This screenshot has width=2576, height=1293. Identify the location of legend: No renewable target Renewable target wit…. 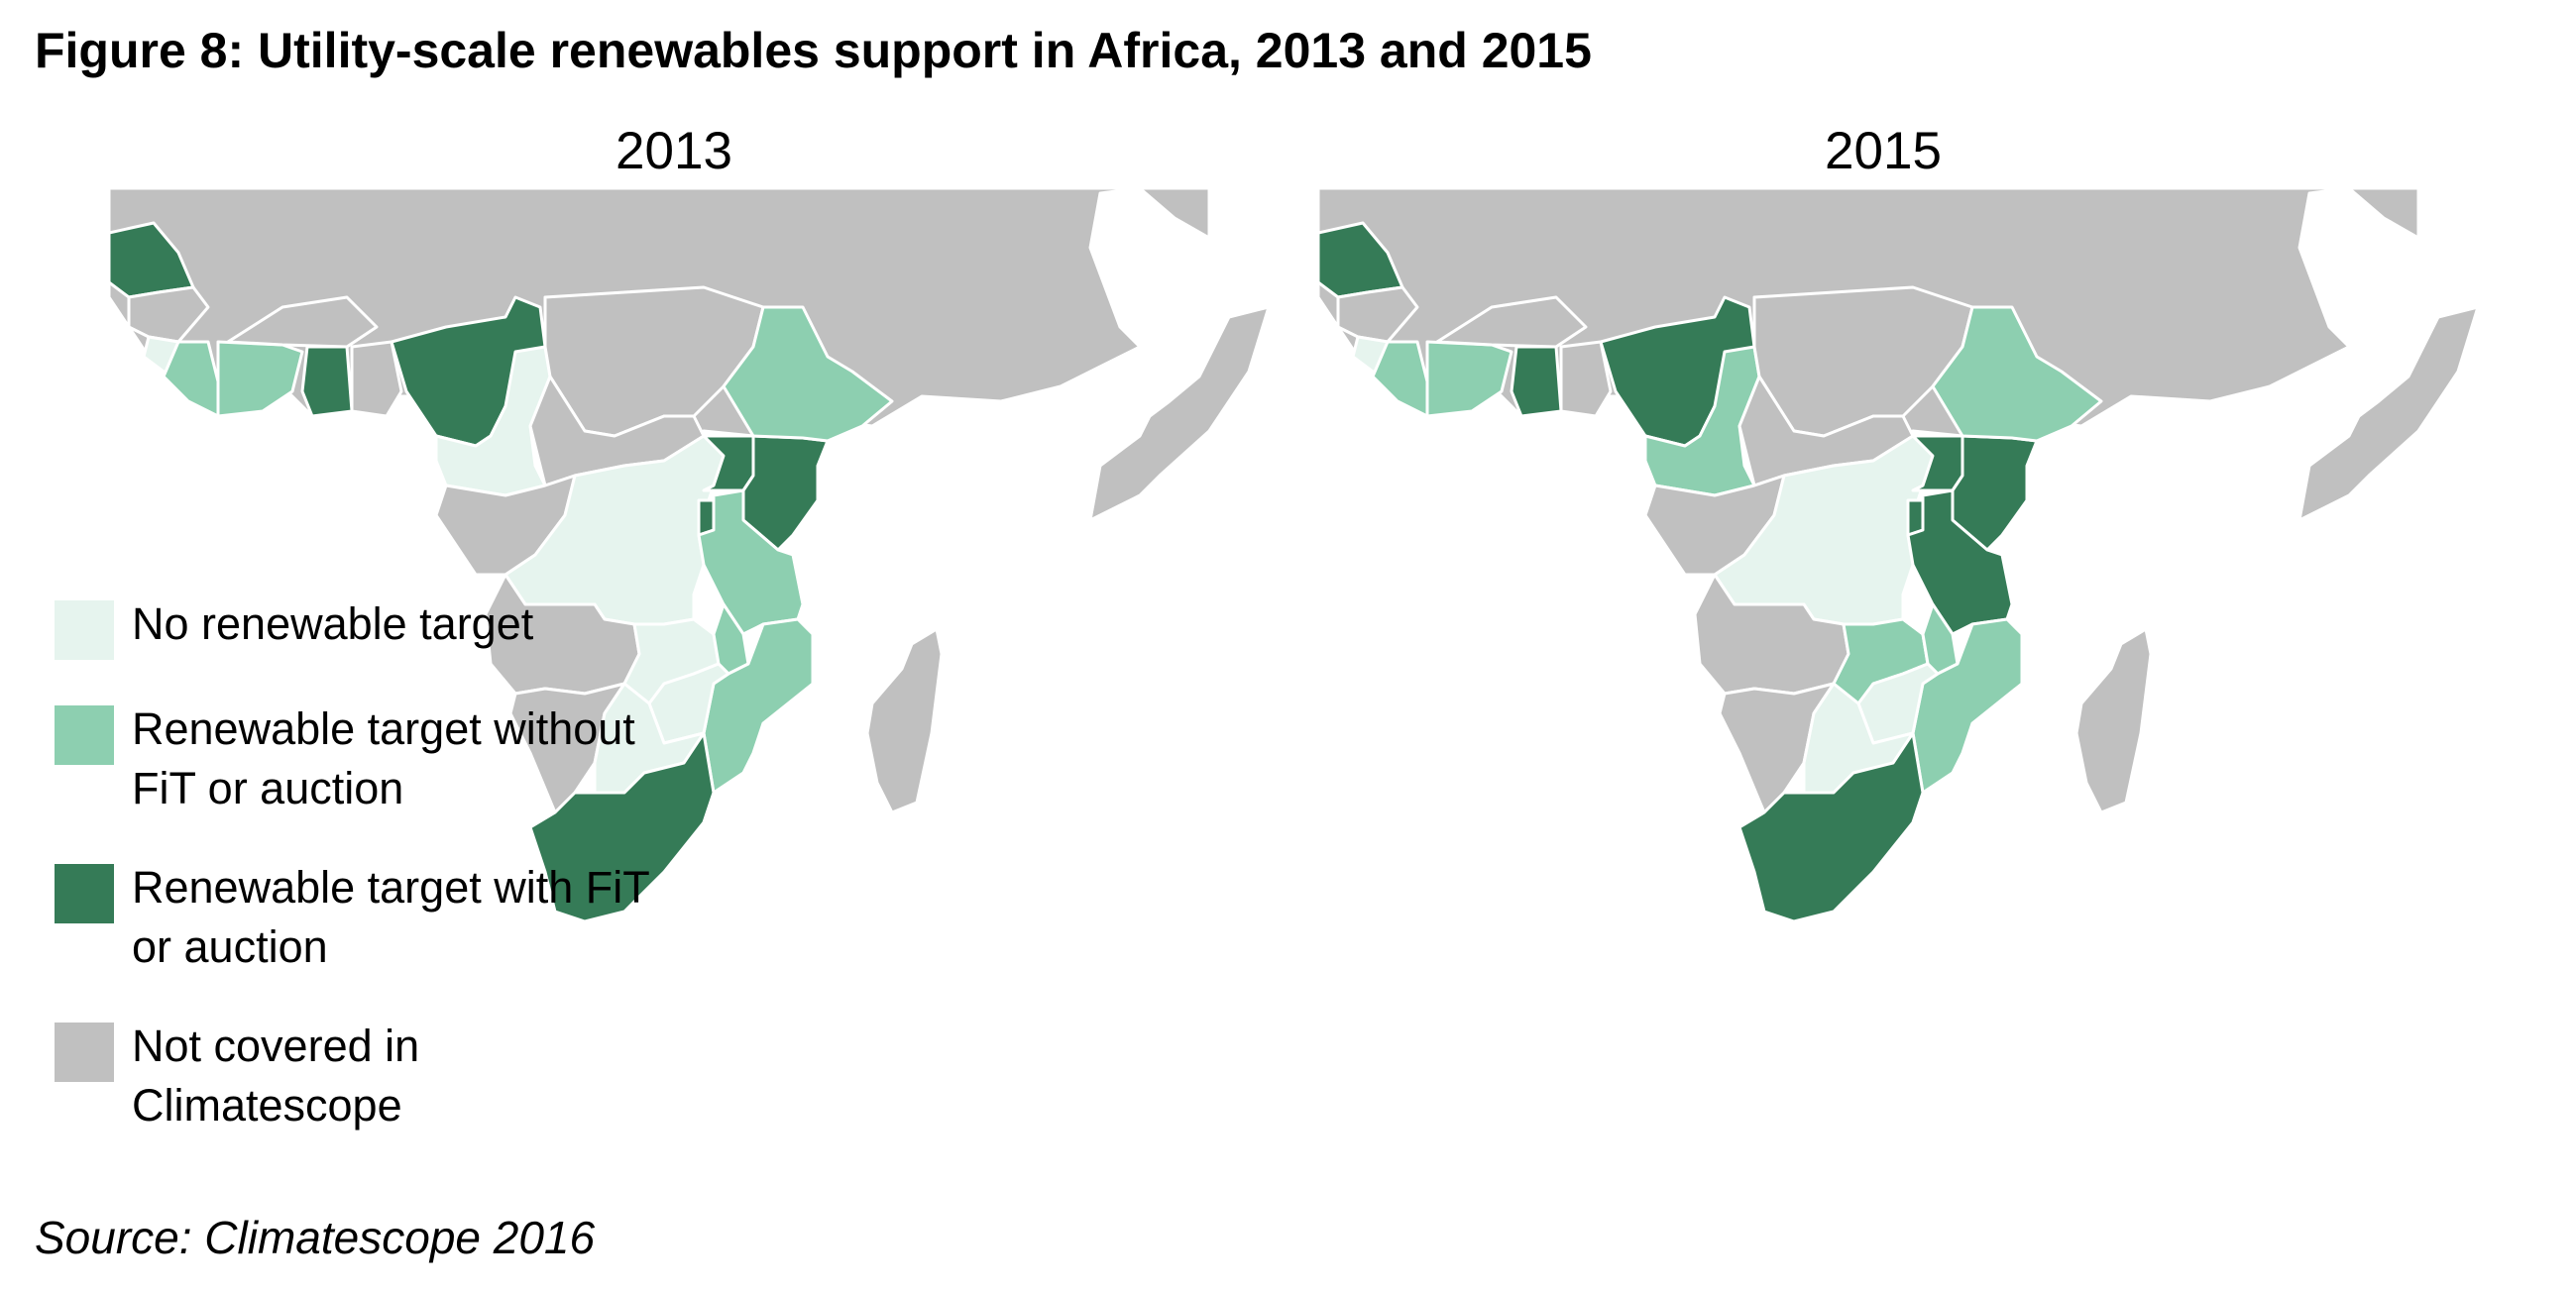
(371, 884).